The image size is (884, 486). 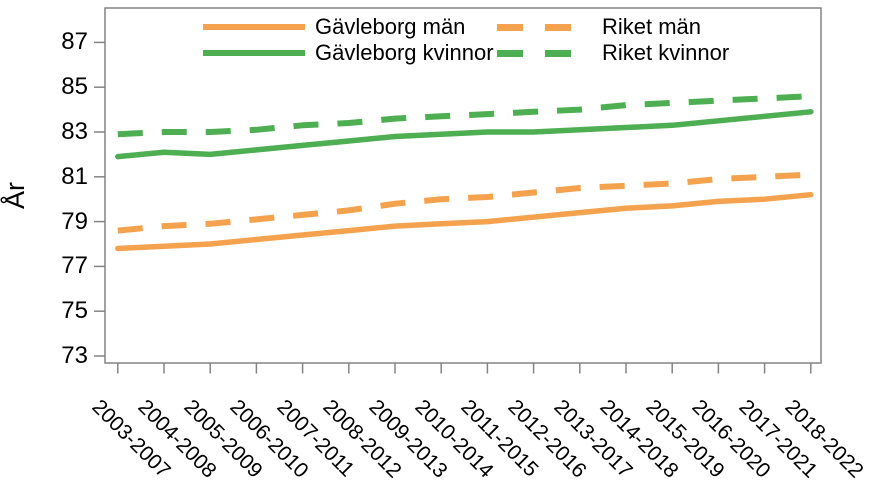 I want to click on legend-label-gavleborg-man: Gävleborg män, so click(x=390, y=26).